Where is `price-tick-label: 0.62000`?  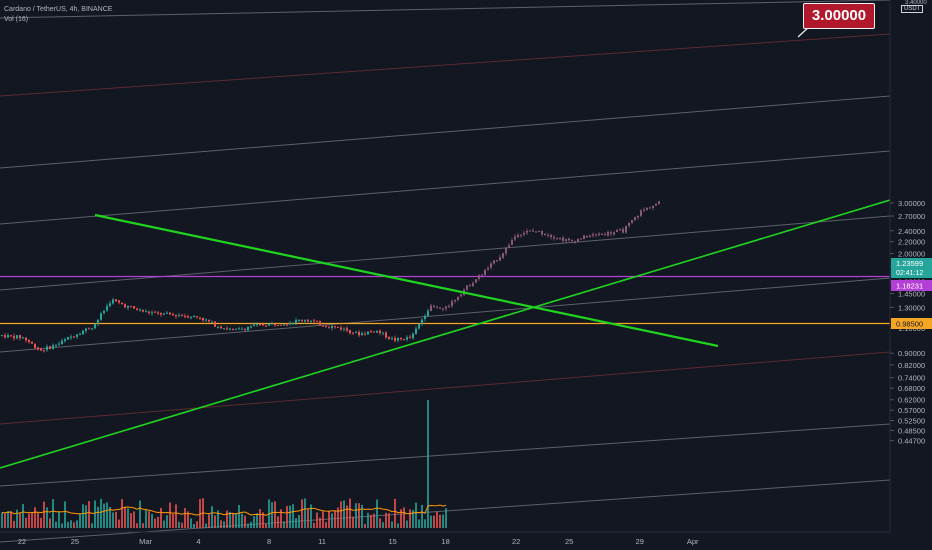
price-tick-label: 0.62000 is located at coordinates (911, 400).